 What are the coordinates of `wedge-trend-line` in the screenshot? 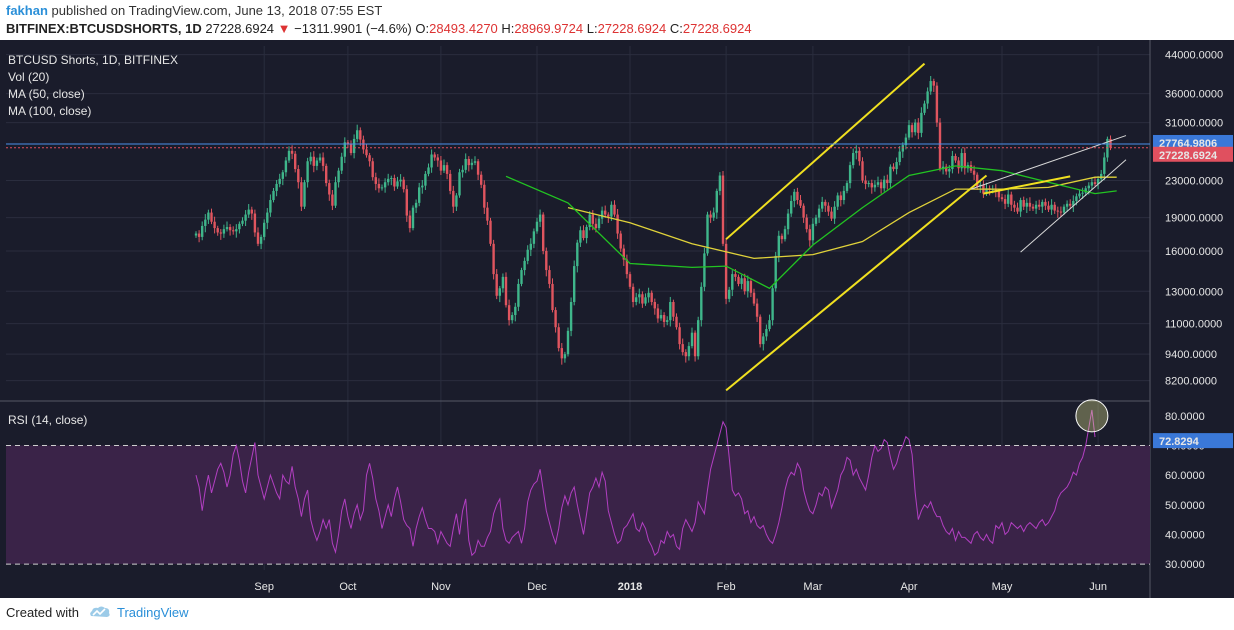 It's located at (1073, 206).